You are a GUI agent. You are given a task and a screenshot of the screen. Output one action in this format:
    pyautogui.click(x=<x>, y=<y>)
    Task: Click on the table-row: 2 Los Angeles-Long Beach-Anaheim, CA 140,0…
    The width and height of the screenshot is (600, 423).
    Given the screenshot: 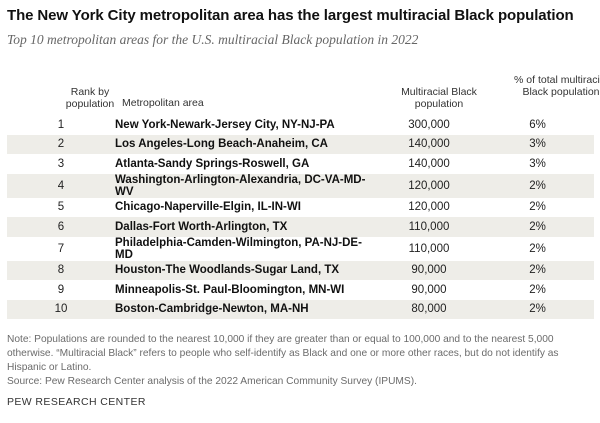 What is the action you would take?
    pyautogui.click(x=300, y=144)
    